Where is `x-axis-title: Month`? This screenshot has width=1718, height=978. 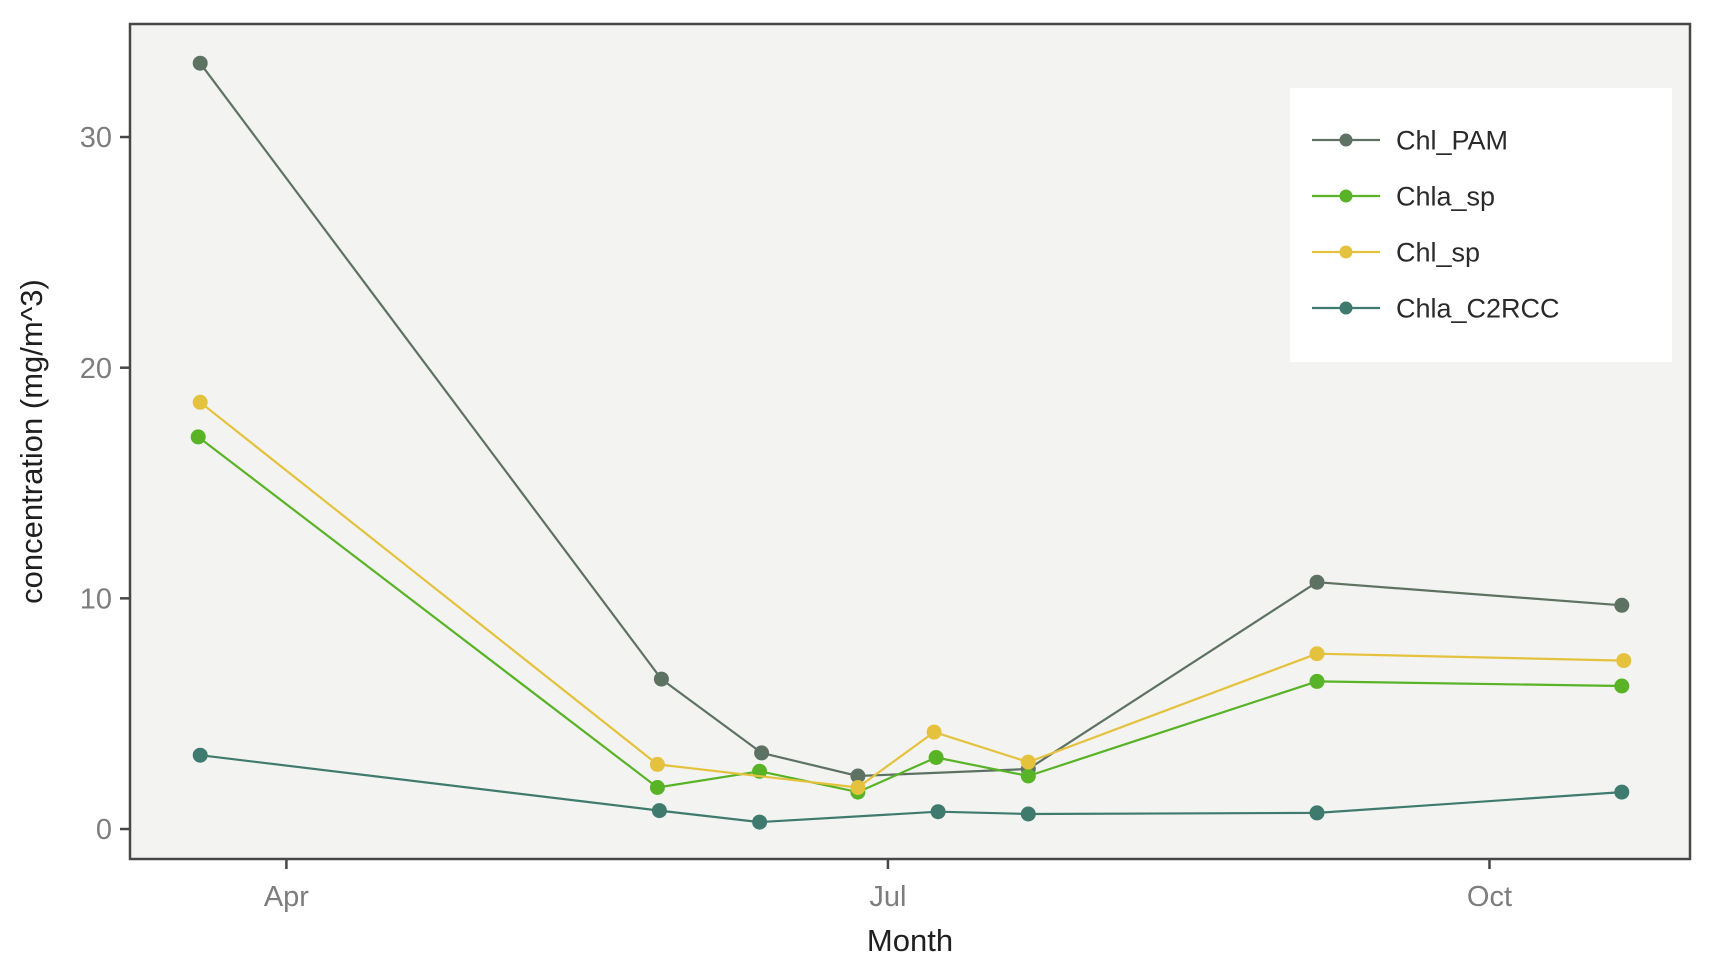 x-axis-title: Month is located at coordinates (910, 940).